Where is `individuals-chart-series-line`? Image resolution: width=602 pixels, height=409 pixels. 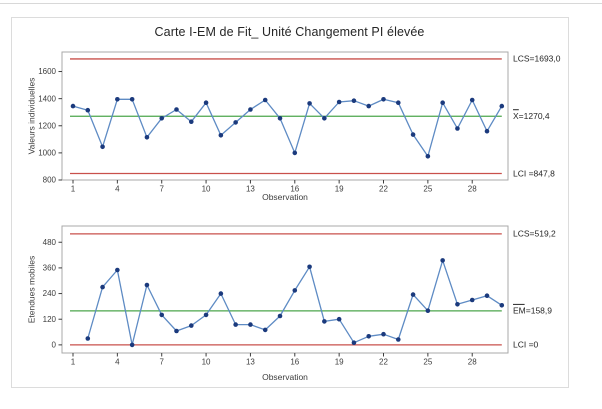 individuals-chart-series-line is located at coordinates (287, 127).